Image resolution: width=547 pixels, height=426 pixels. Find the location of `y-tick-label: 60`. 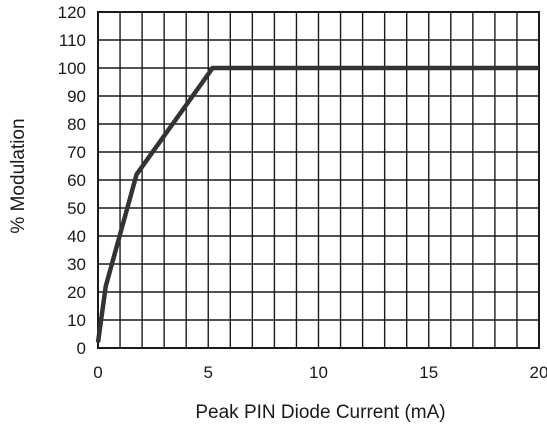

y-tick-label: 60 is located at coordinates (76, 180).